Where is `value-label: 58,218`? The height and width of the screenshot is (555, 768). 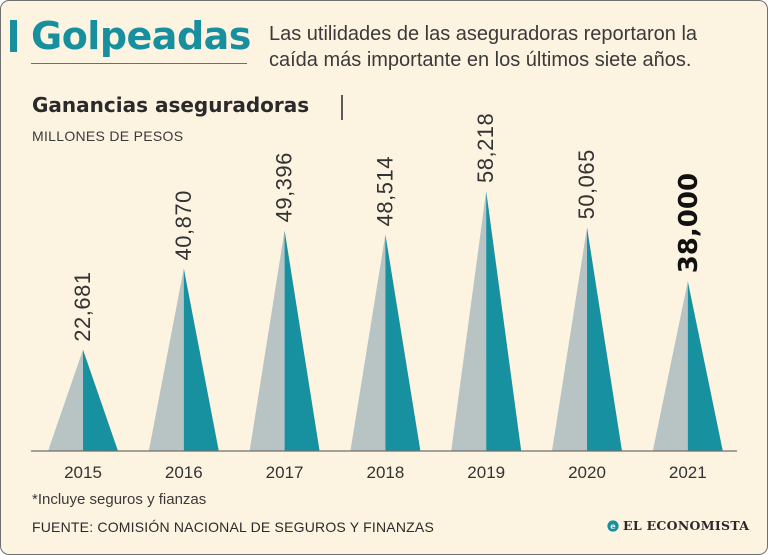
value-label: 58,218 is located at coordinates (485, 148).